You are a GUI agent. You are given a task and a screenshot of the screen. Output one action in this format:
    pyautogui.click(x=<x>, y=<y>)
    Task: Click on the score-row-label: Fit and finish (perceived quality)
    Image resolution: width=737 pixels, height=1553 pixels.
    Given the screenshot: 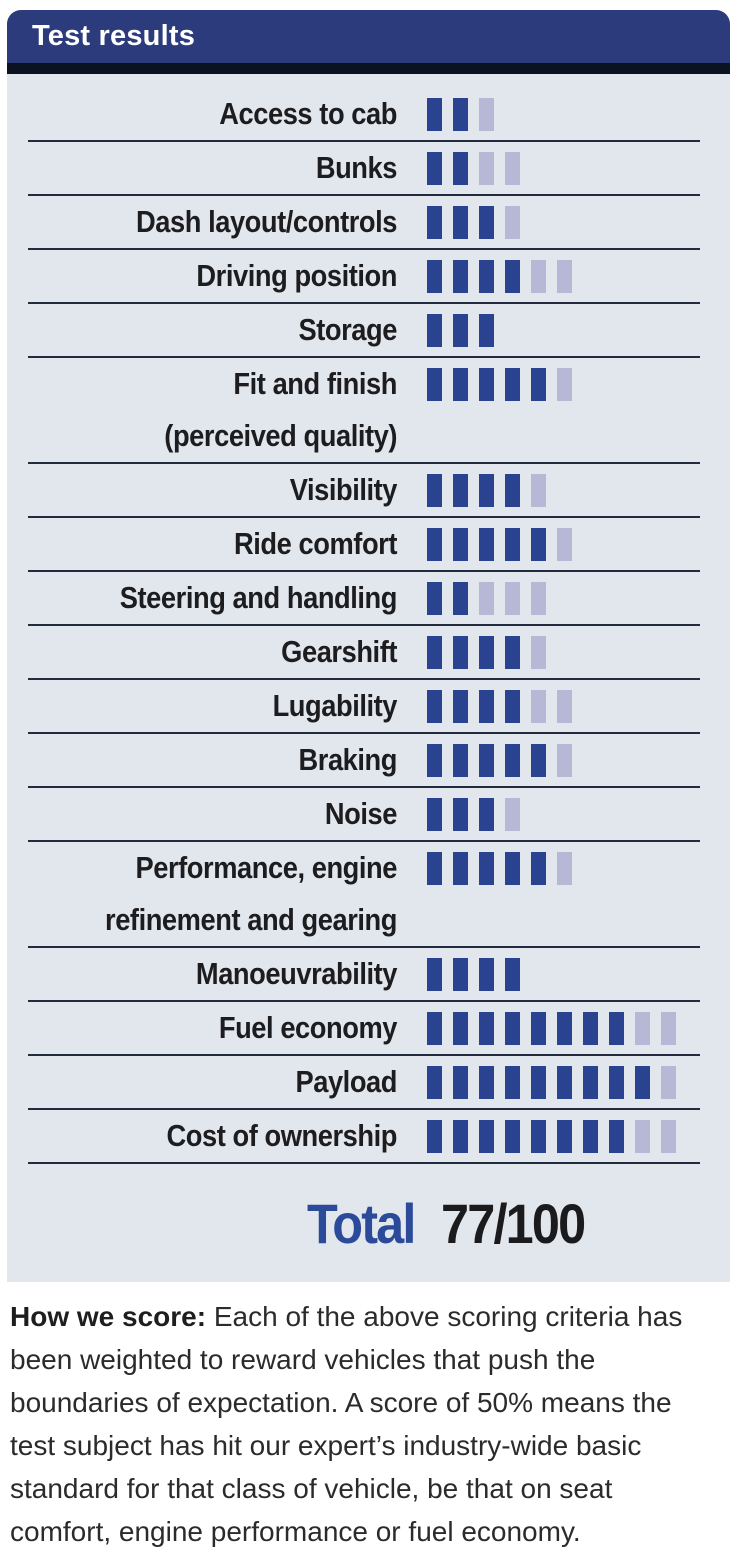 What is the action you would take?
    pyautogui.click(x=234, y=410)
    